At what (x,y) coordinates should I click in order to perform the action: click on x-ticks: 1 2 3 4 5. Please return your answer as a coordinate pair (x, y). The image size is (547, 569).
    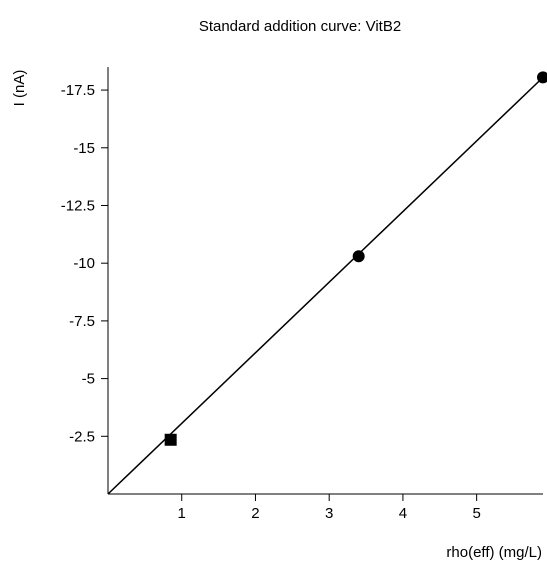
    Looking at the image, I should click on (329, 508).